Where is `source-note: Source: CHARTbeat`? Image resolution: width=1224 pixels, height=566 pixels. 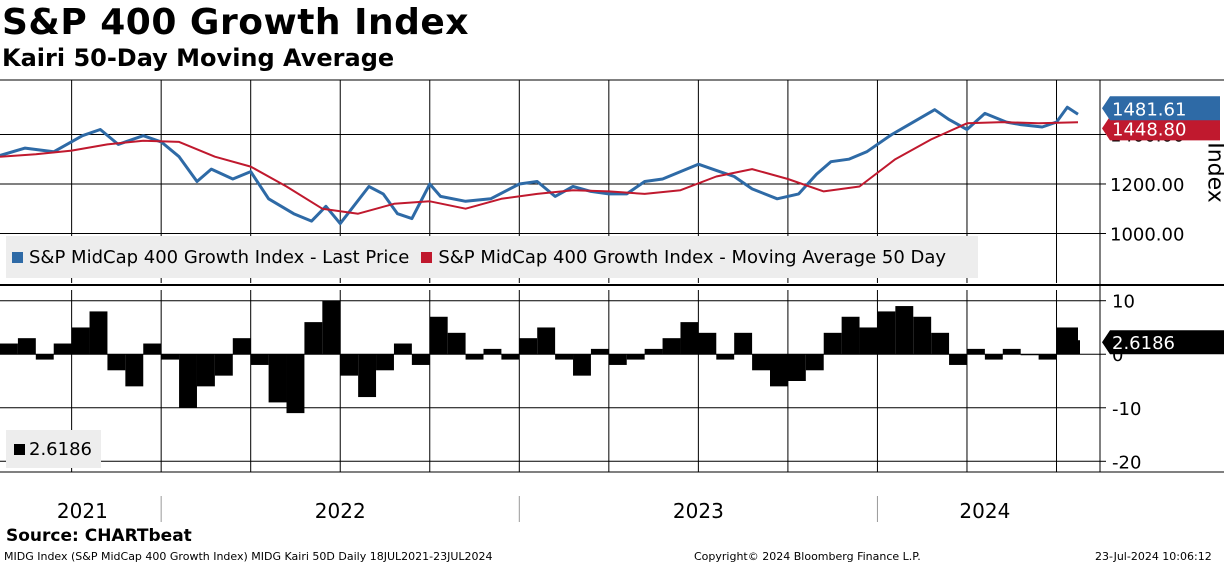 source-note: Source: CHARTbeat is located at coordinates (99, 536).